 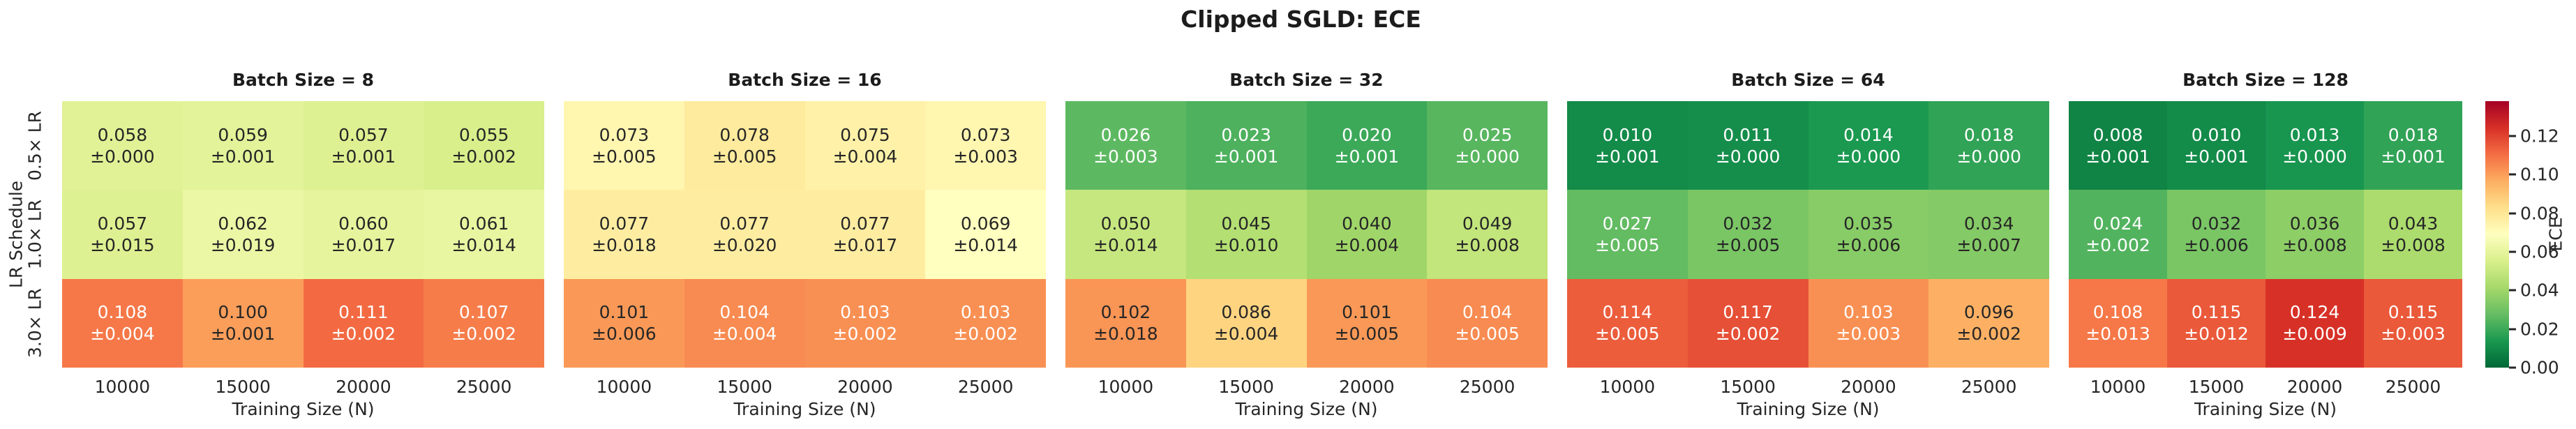 What do you see at coordinates (1246, 244) in the screenshot?
I see `cell-error: ±0.010` at bounding box center [1246, 244].